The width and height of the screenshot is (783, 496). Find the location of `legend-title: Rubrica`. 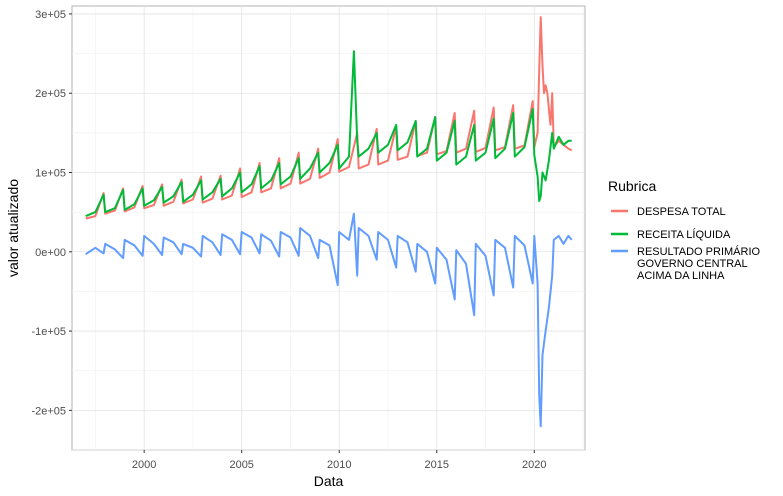

legend-title: Rubrica is located at coordinates (632, 186).